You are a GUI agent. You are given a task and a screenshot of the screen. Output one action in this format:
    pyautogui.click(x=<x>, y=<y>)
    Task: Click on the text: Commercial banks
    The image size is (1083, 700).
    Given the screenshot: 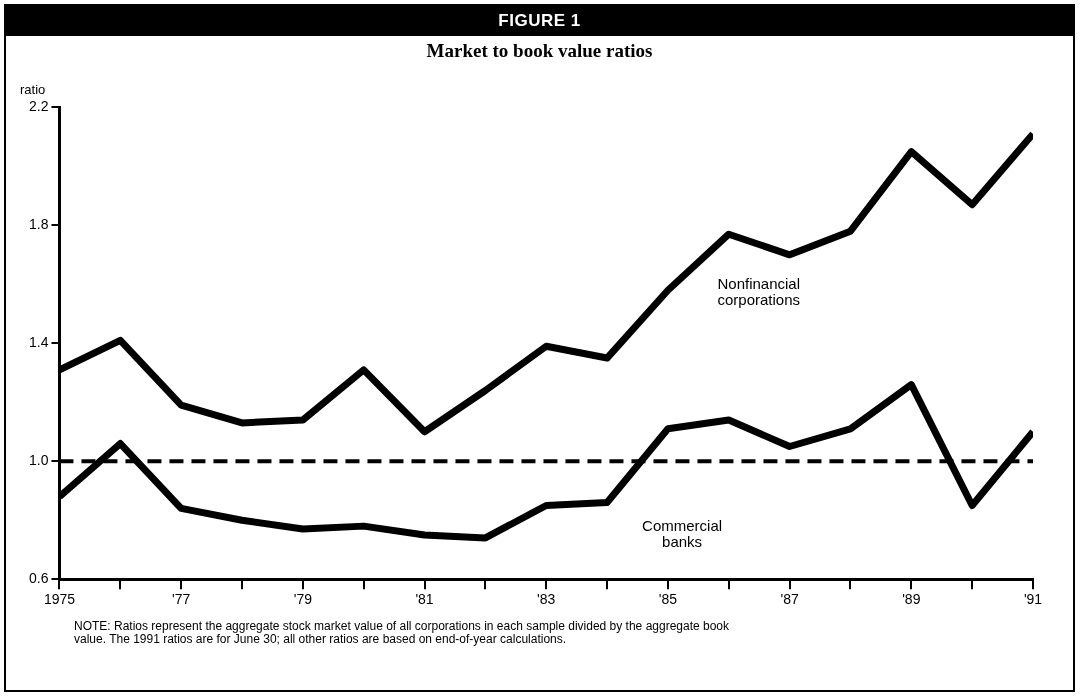 What is the action you would take?
    pyautogui.click(x=682, y=533)
    